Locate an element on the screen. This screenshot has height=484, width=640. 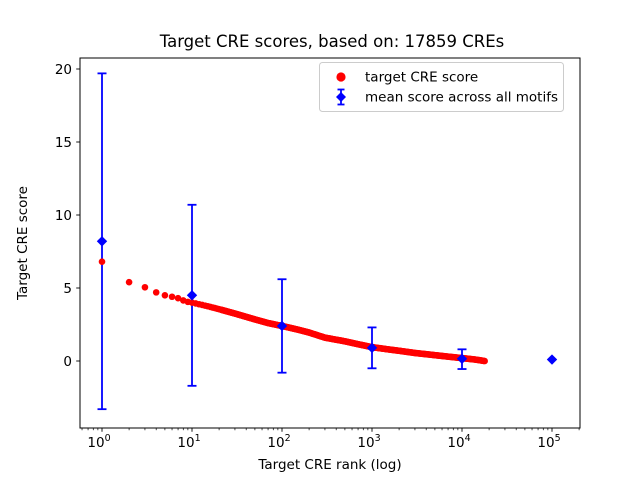
legend-label-target: target CRE score is located at coordinates (421, 78).